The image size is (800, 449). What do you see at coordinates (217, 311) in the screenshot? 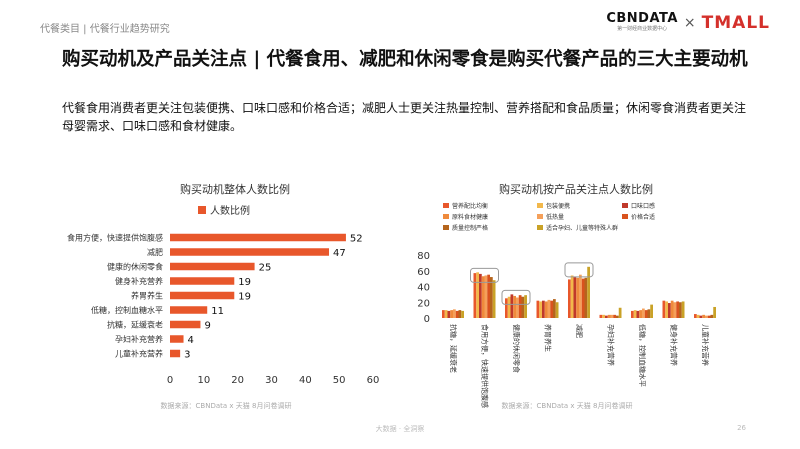
I see `chart1-data-label: 11` at bounding box center [217, 311].